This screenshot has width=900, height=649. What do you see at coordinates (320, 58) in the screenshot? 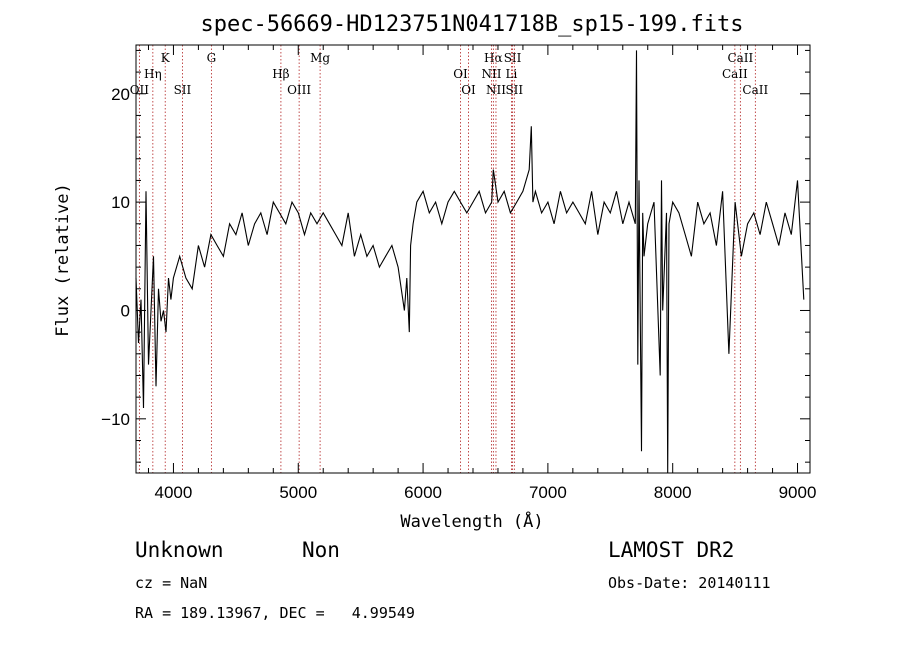
I see `line-label: Mg` at bounding box center [320, 58].